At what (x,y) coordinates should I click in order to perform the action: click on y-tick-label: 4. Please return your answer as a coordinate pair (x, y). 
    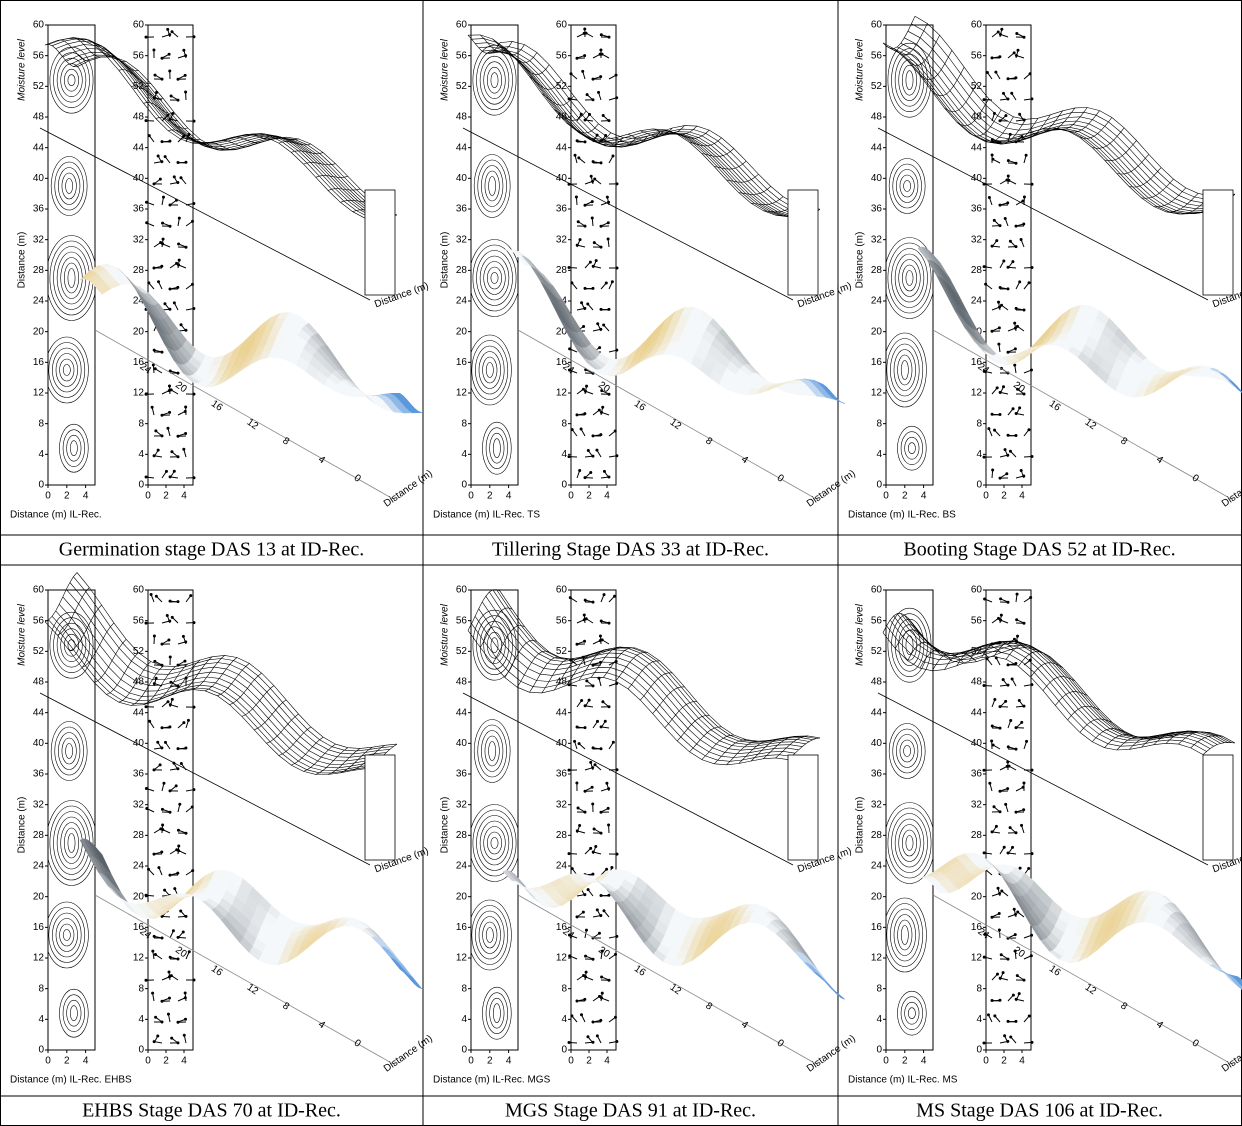
    Looking at the image, I should click on (141, 454).